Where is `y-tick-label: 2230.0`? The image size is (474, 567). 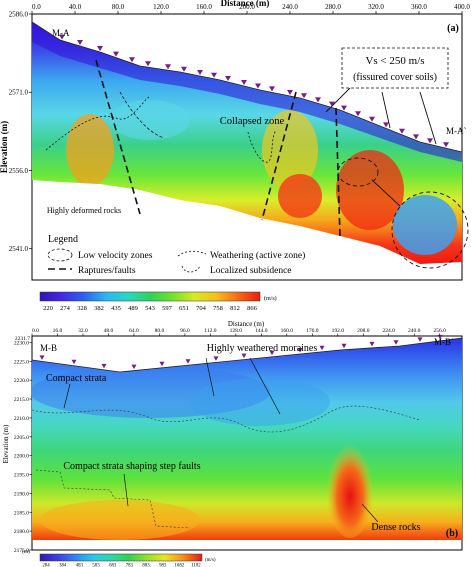 y-tick-label: 2230.0 is located at coordinates (21, 343).